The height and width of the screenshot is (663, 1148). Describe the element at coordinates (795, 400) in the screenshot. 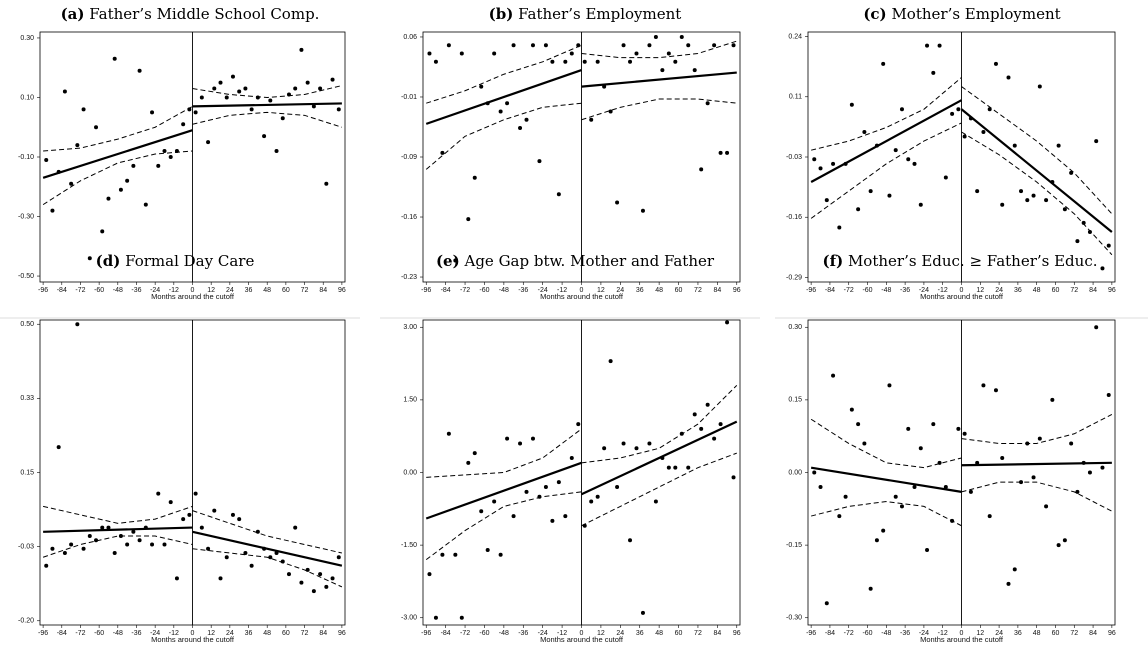

I see `y-tick-label: 0.15` at that location.